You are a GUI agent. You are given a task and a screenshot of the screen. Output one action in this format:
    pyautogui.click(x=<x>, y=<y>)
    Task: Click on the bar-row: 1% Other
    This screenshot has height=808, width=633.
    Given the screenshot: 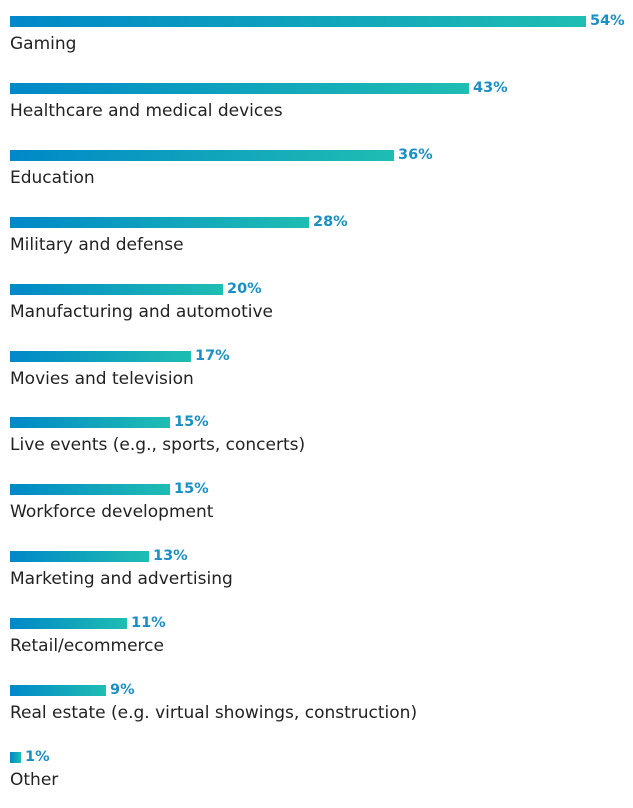 What is the action you would take?
    pyautogui.click(x=316, y=778)
    